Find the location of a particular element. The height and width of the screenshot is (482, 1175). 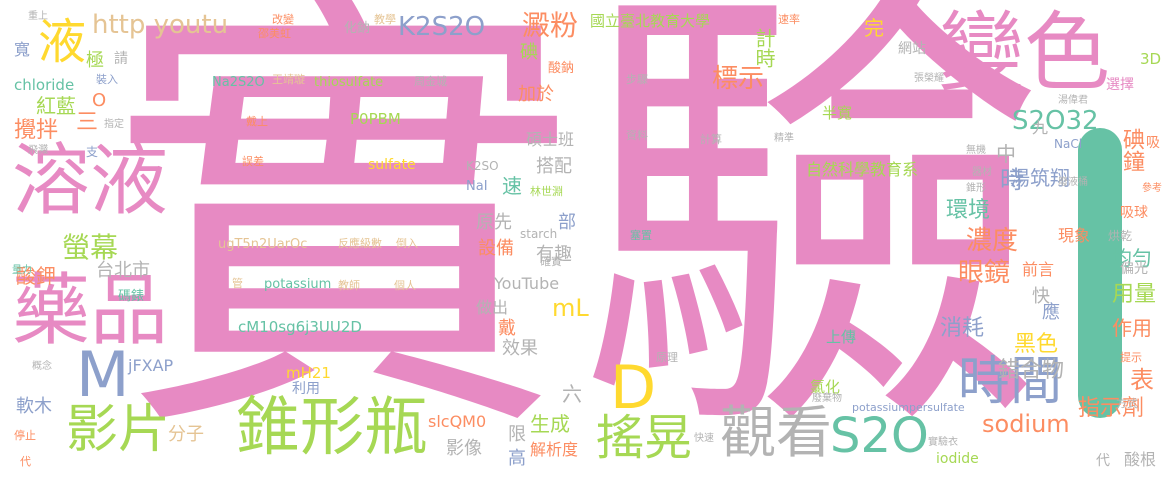

word-starch: starch is located at coordinates (538, 234).